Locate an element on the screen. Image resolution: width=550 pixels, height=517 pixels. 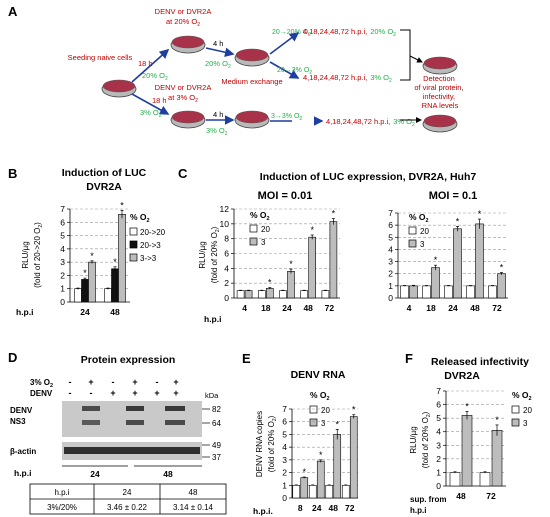
o2-20-label-mid: 20% O2 is located at coordinates (218, 64).